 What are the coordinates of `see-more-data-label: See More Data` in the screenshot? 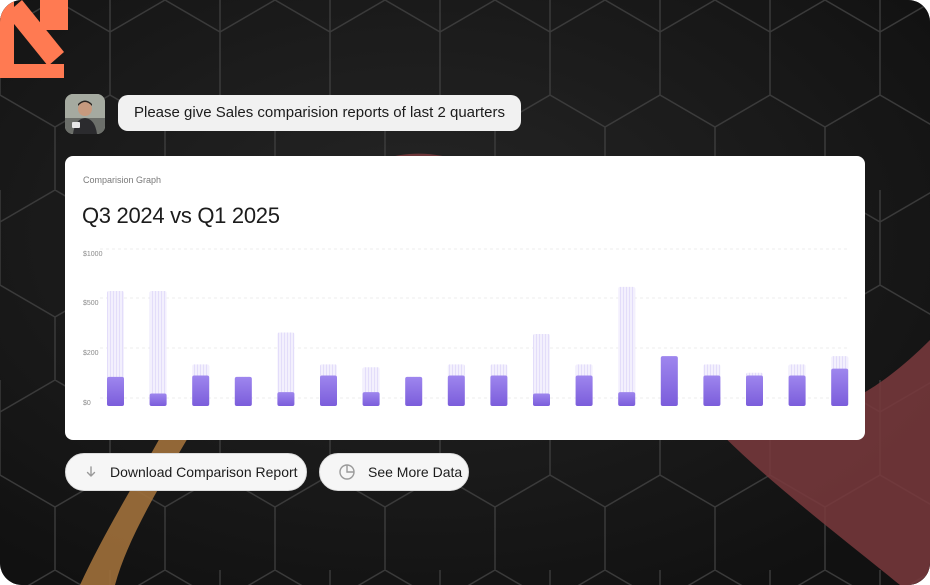 It's located at (415, 472).